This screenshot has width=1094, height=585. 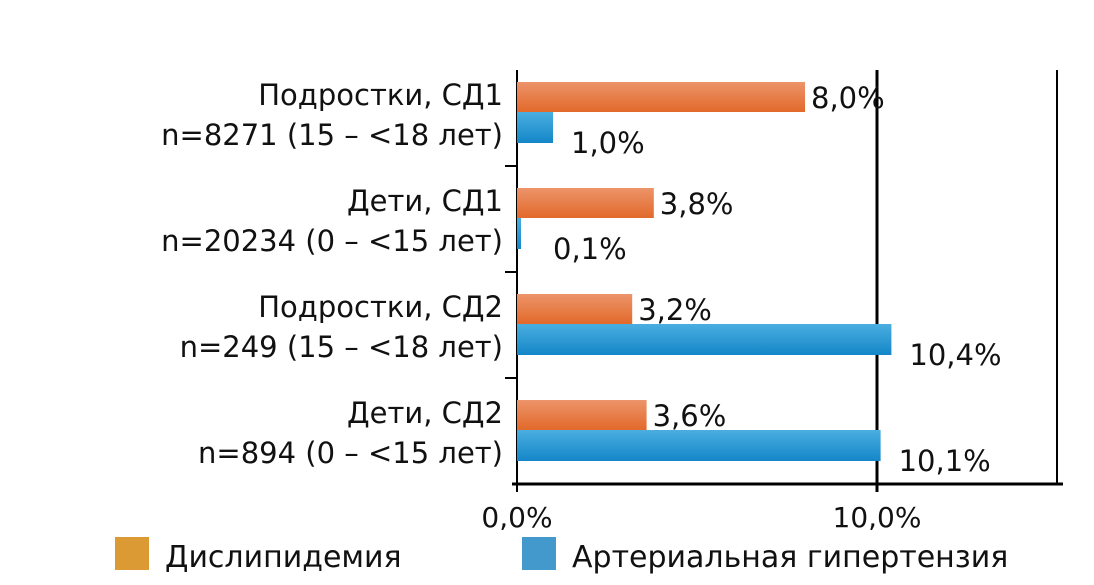 I want to click on category-sublabel: n=20234 (0 – <15 лет), so click(x=332, y=241).